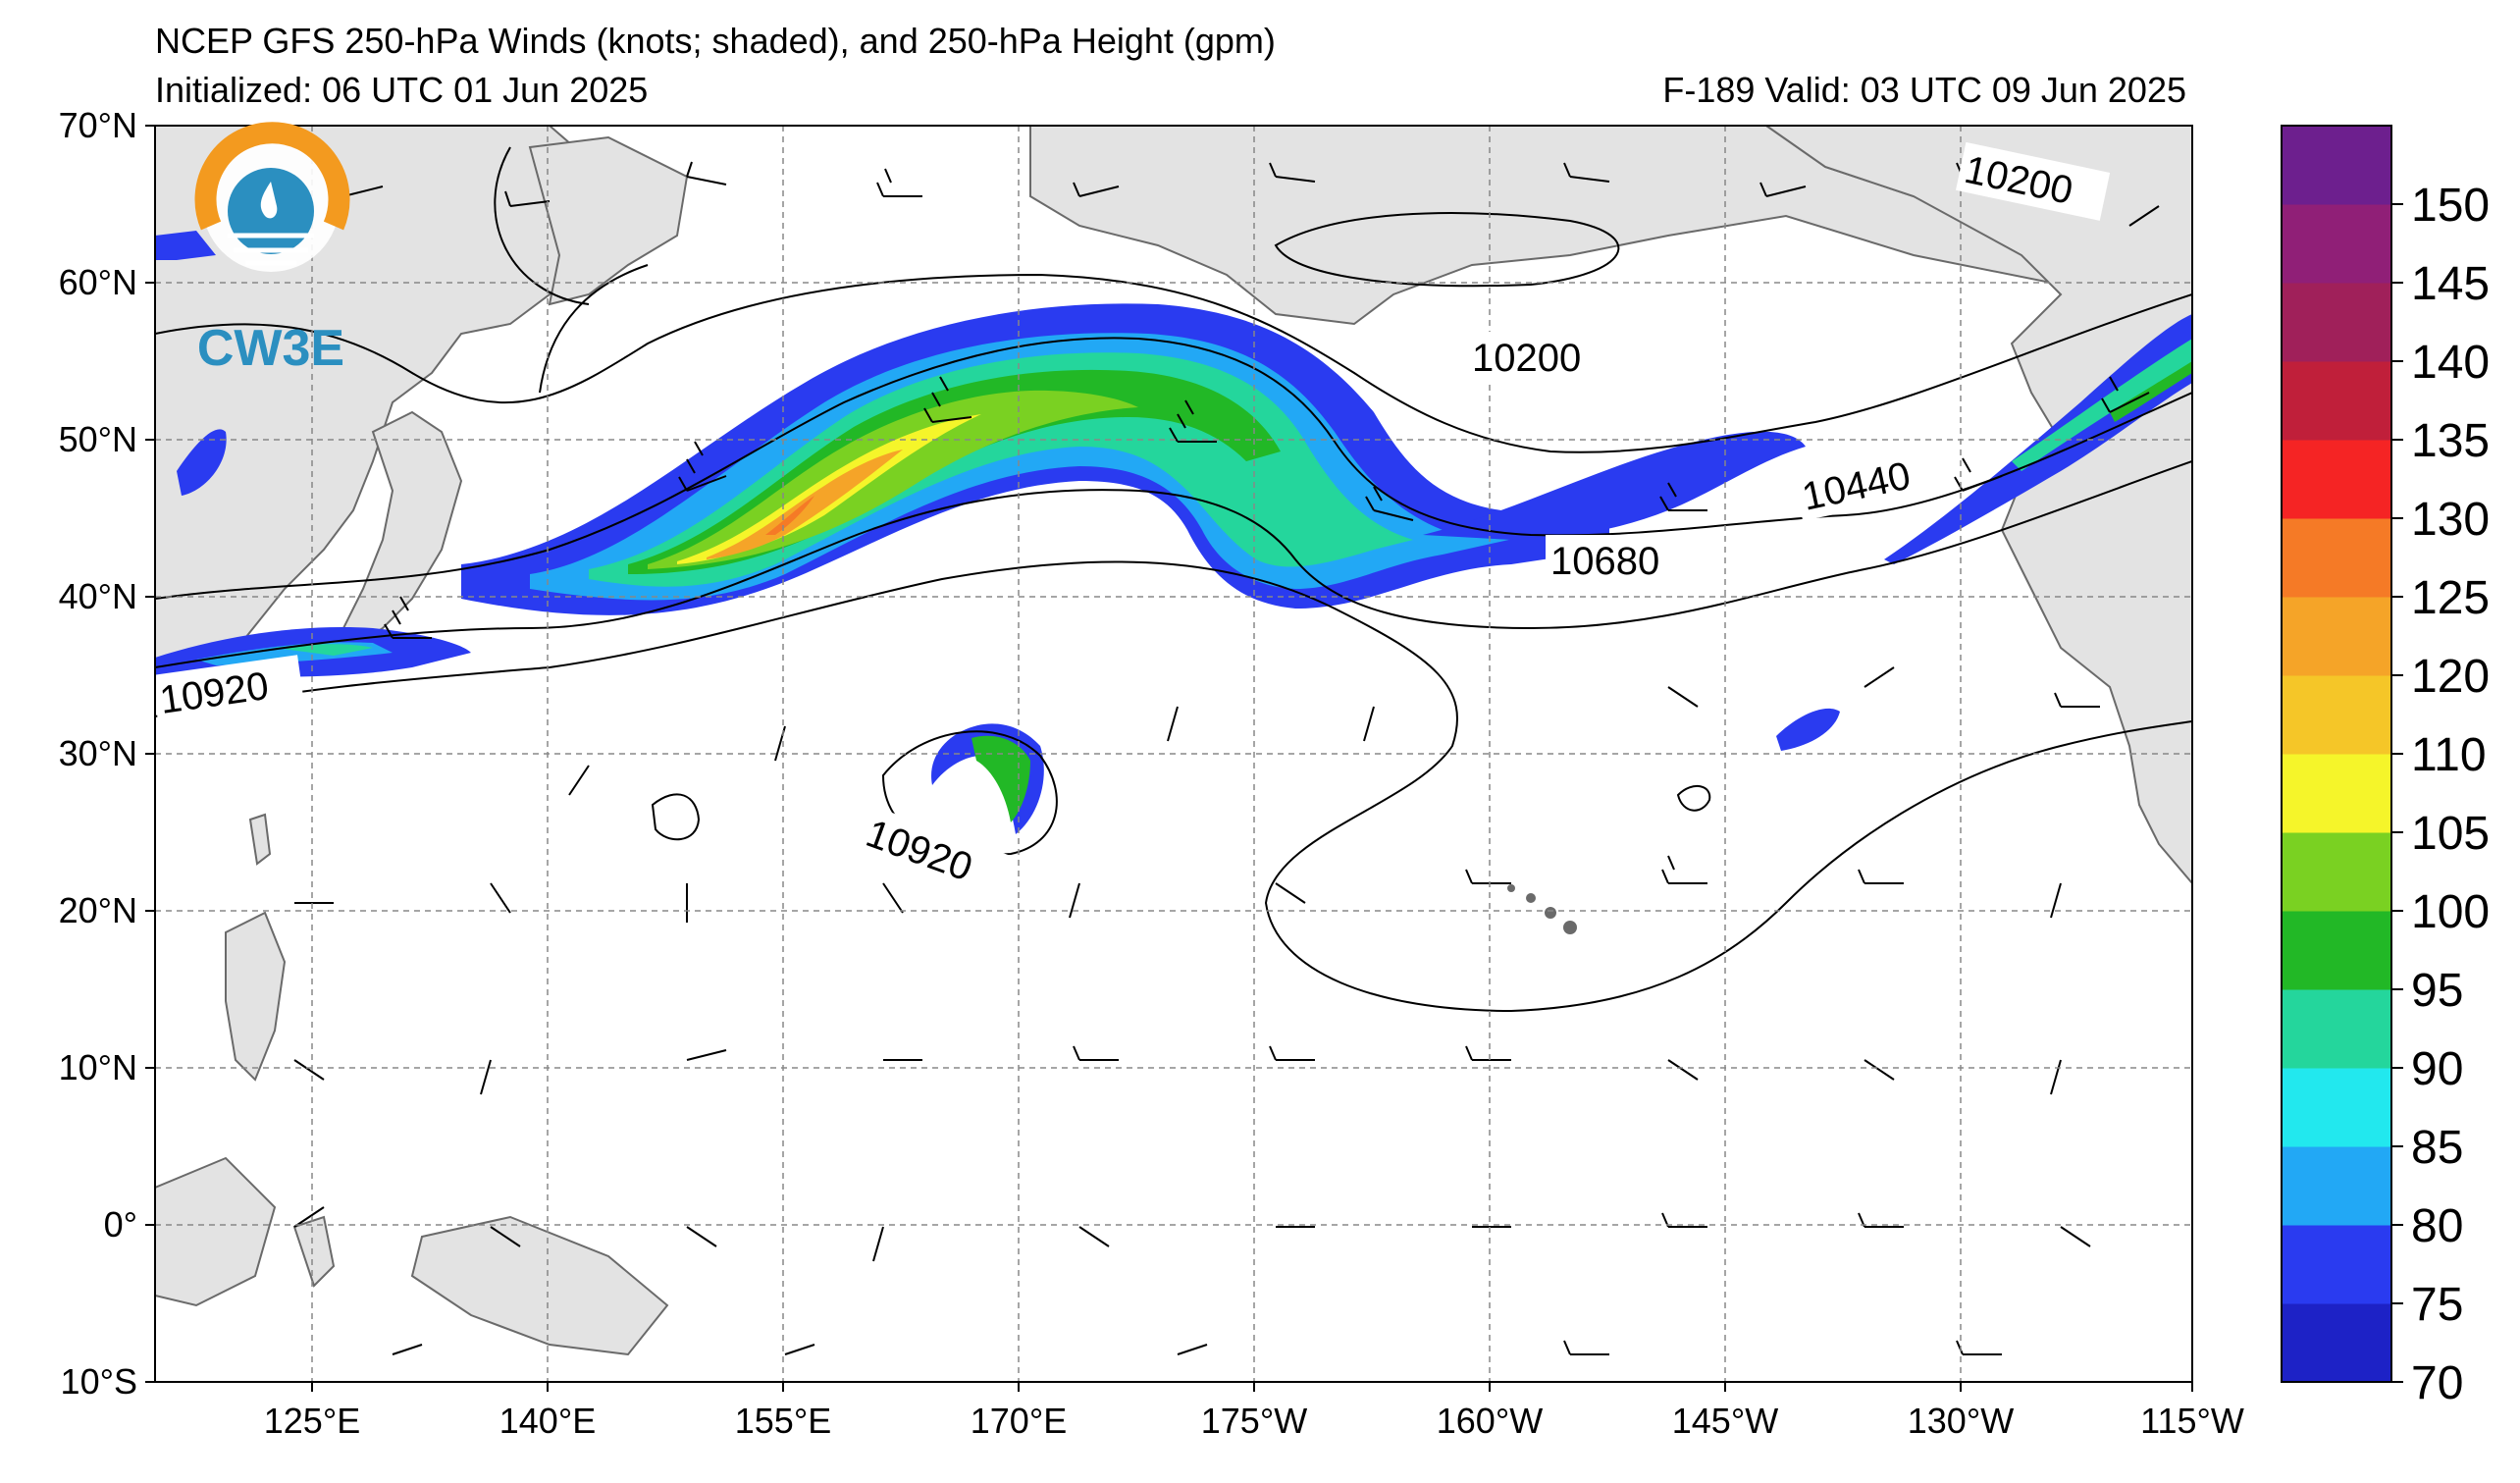  I want to click on cw3e-logo: CW3E, so click(272, 250).